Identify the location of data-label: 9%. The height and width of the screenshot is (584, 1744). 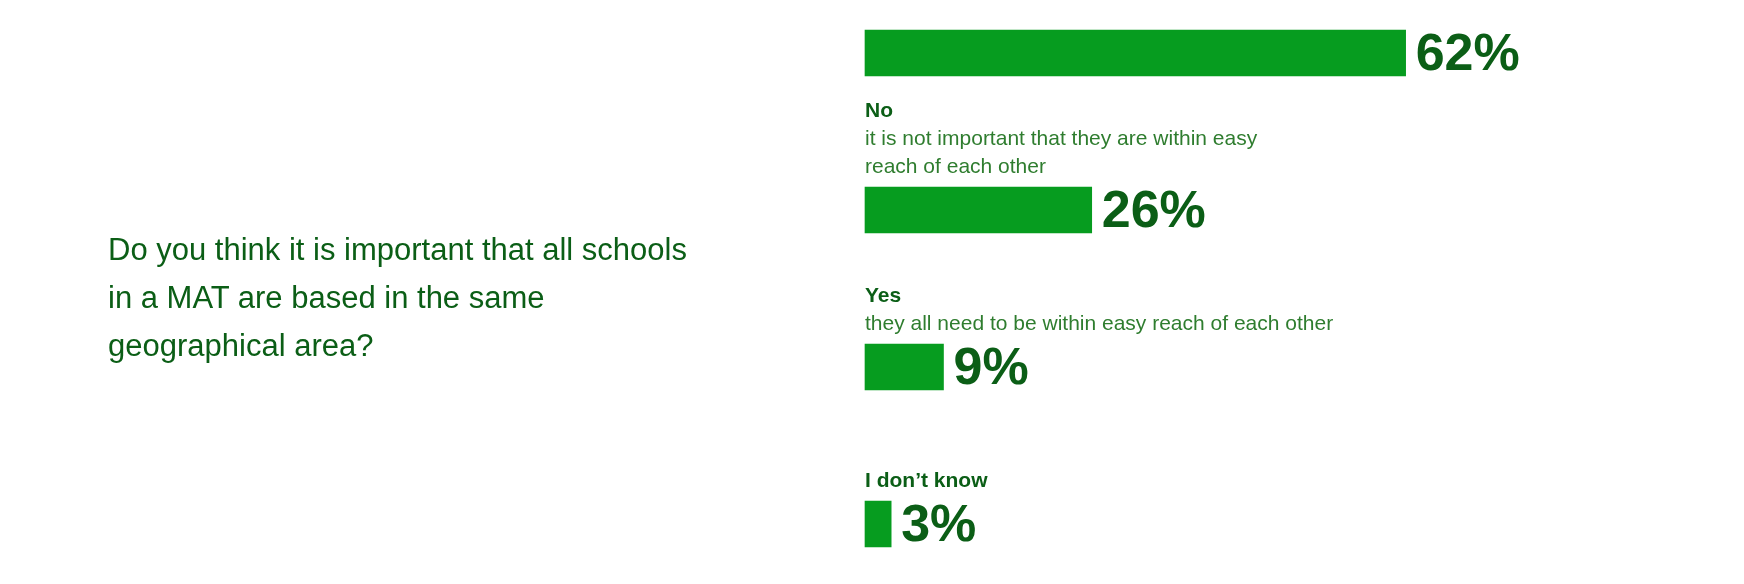
(991, 366).